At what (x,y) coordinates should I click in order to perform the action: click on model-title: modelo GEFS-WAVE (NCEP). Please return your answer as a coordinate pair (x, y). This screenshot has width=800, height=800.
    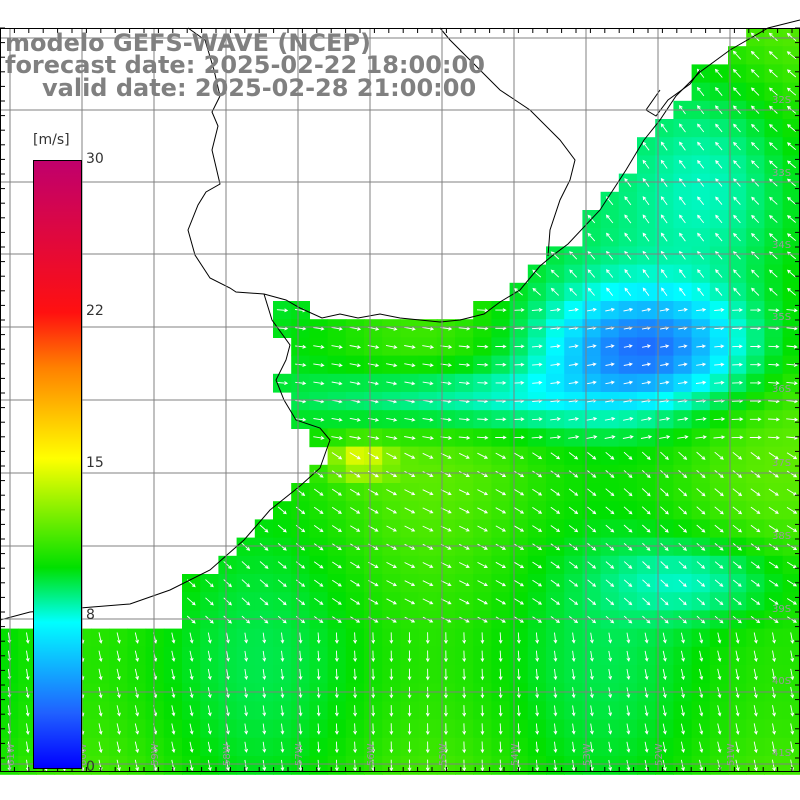
    Looking at the image, I should click on (188, 43).